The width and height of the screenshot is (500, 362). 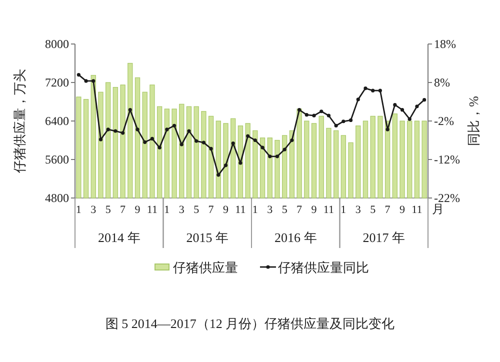 I want to click on x-axis-title: 月, so click(x=438, y=209).